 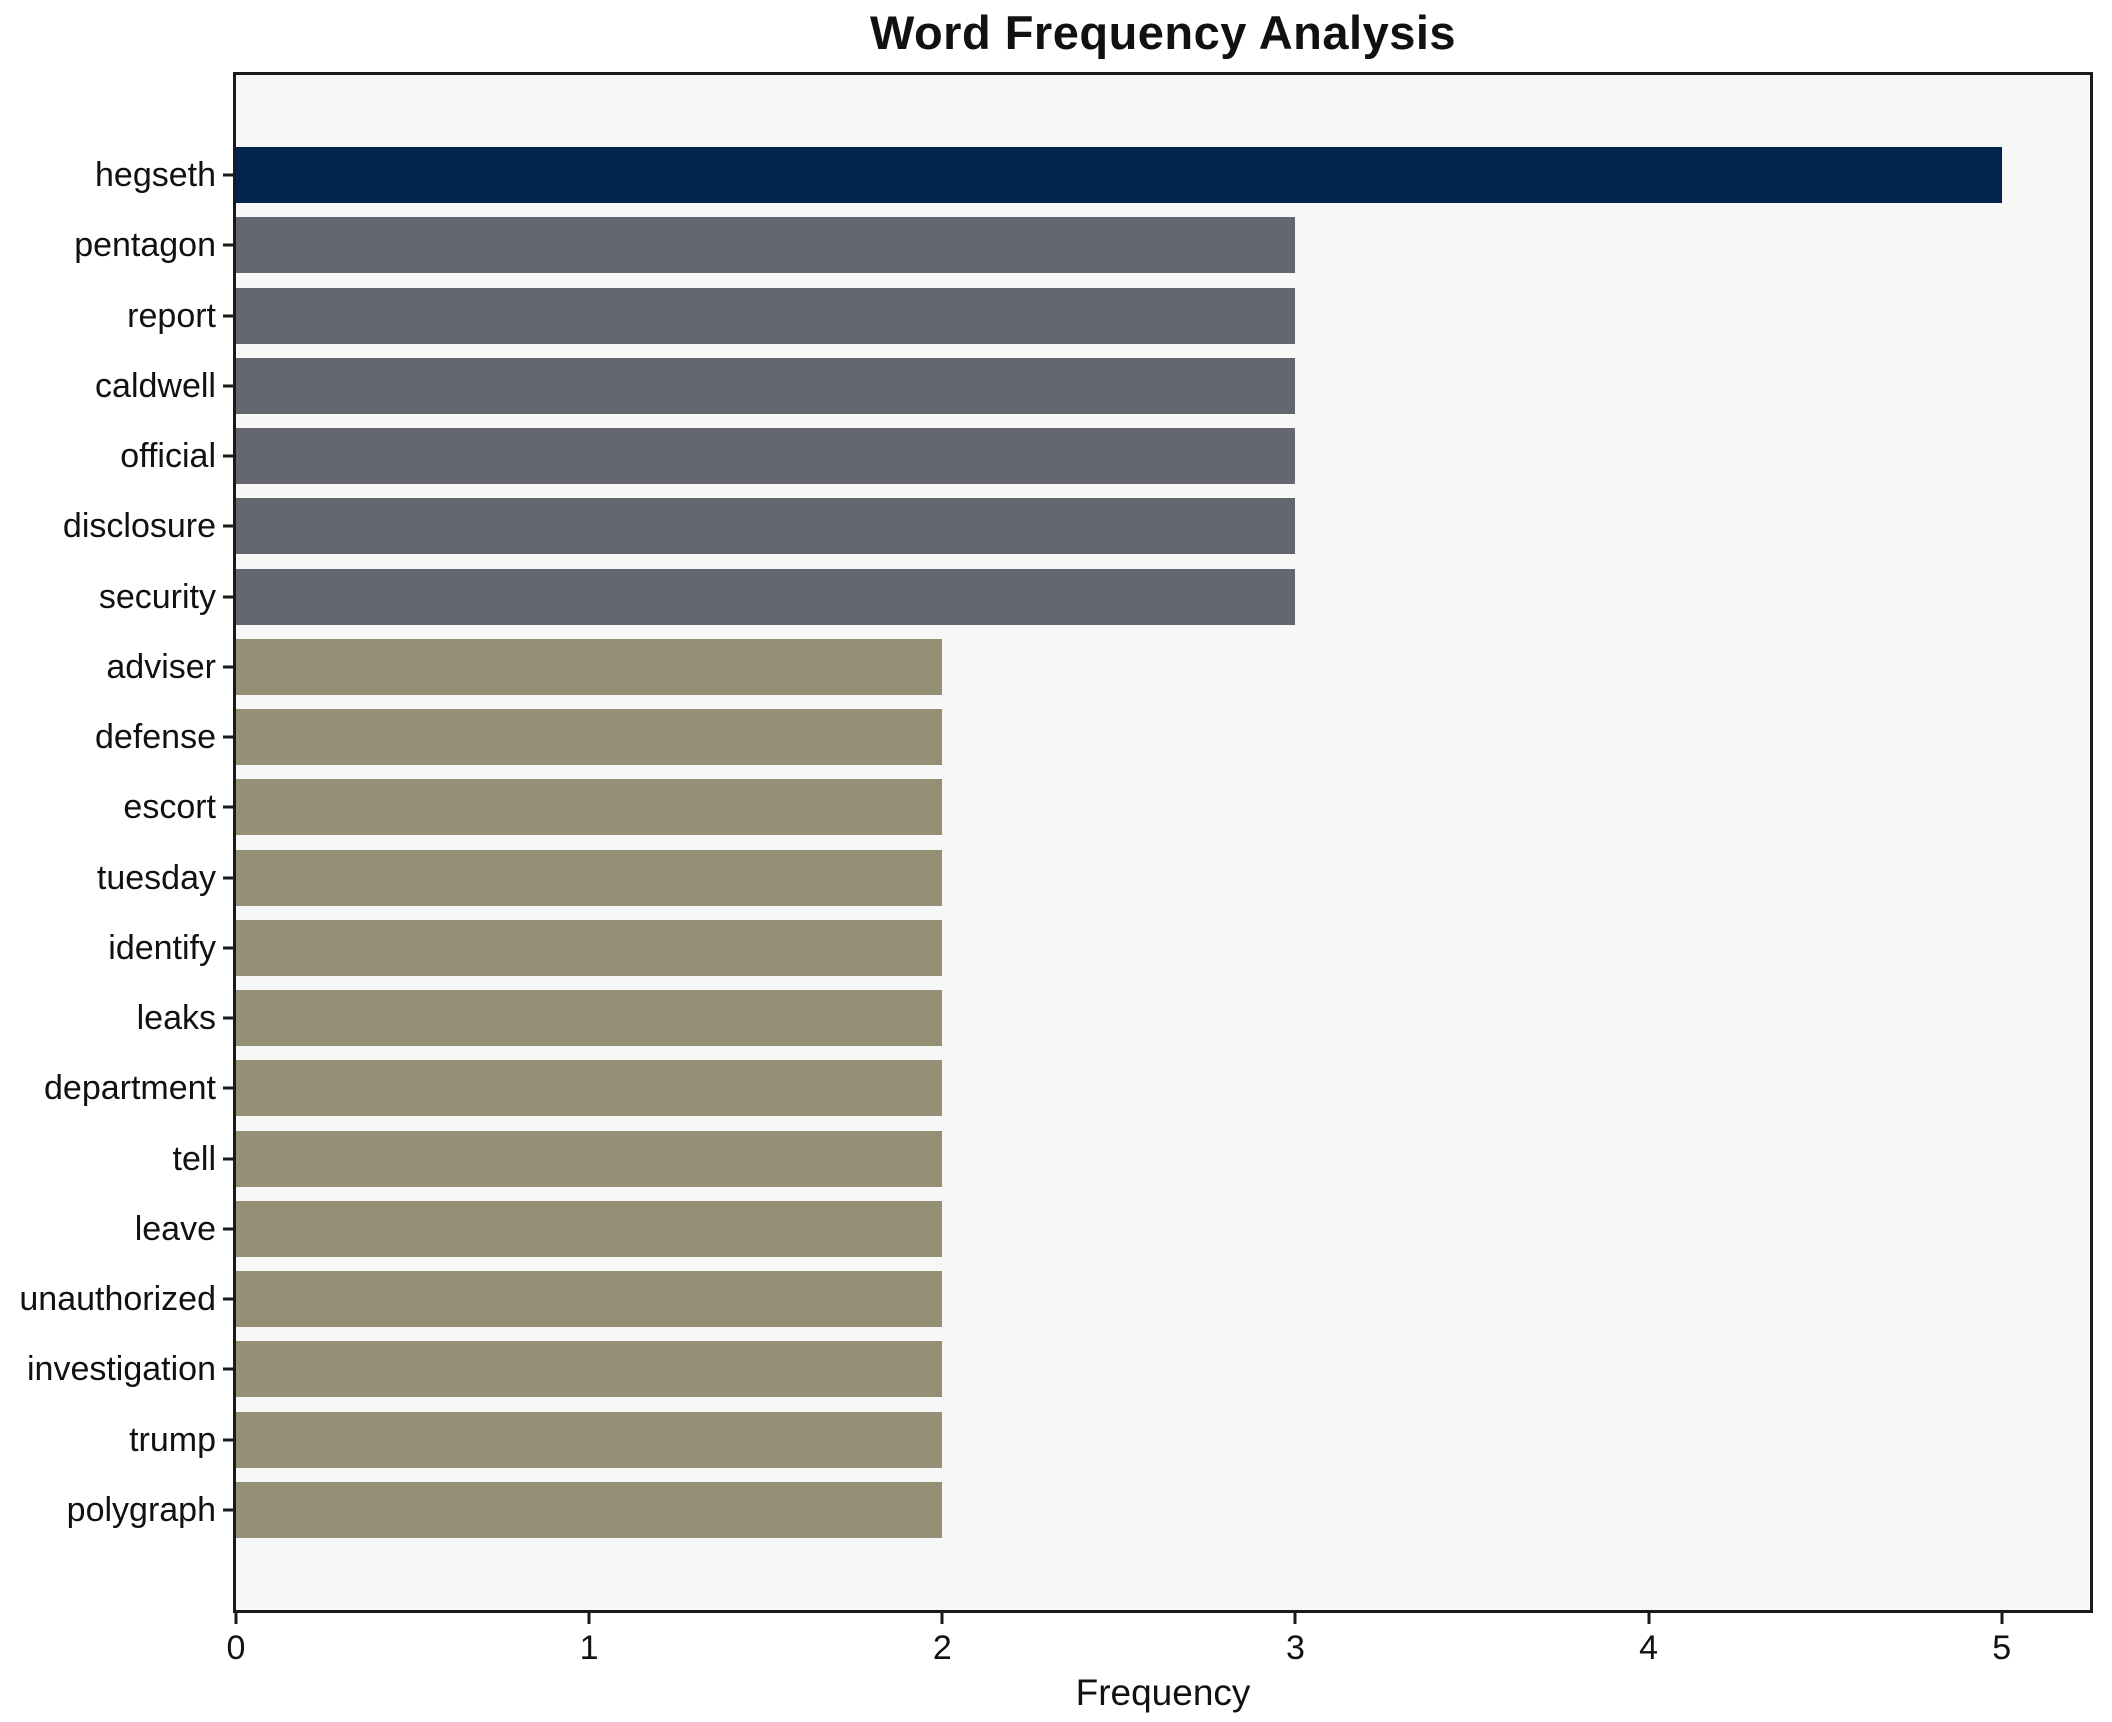 I want to click on y-tick-label: defense, so click(x=155, y=737).